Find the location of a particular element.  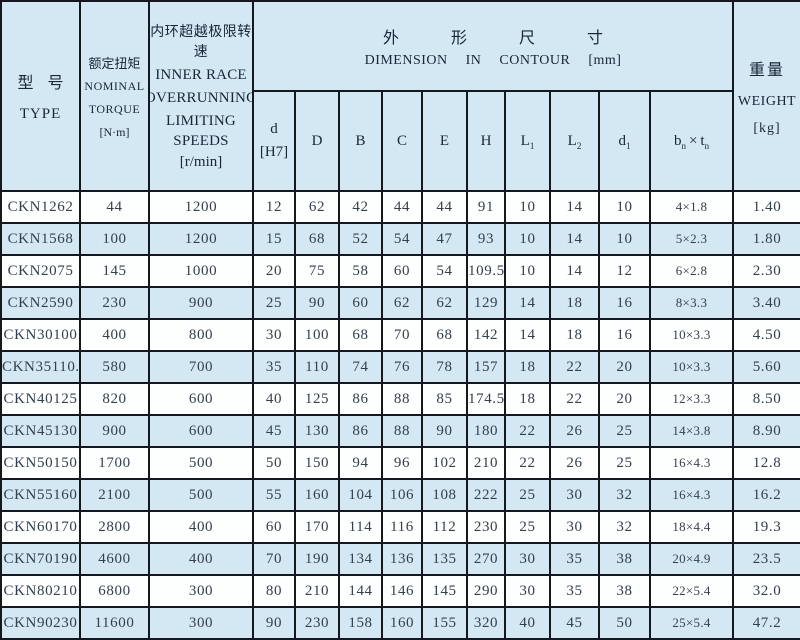

header-torque-en1: NOMINAL is located at coordinates (114, 85).